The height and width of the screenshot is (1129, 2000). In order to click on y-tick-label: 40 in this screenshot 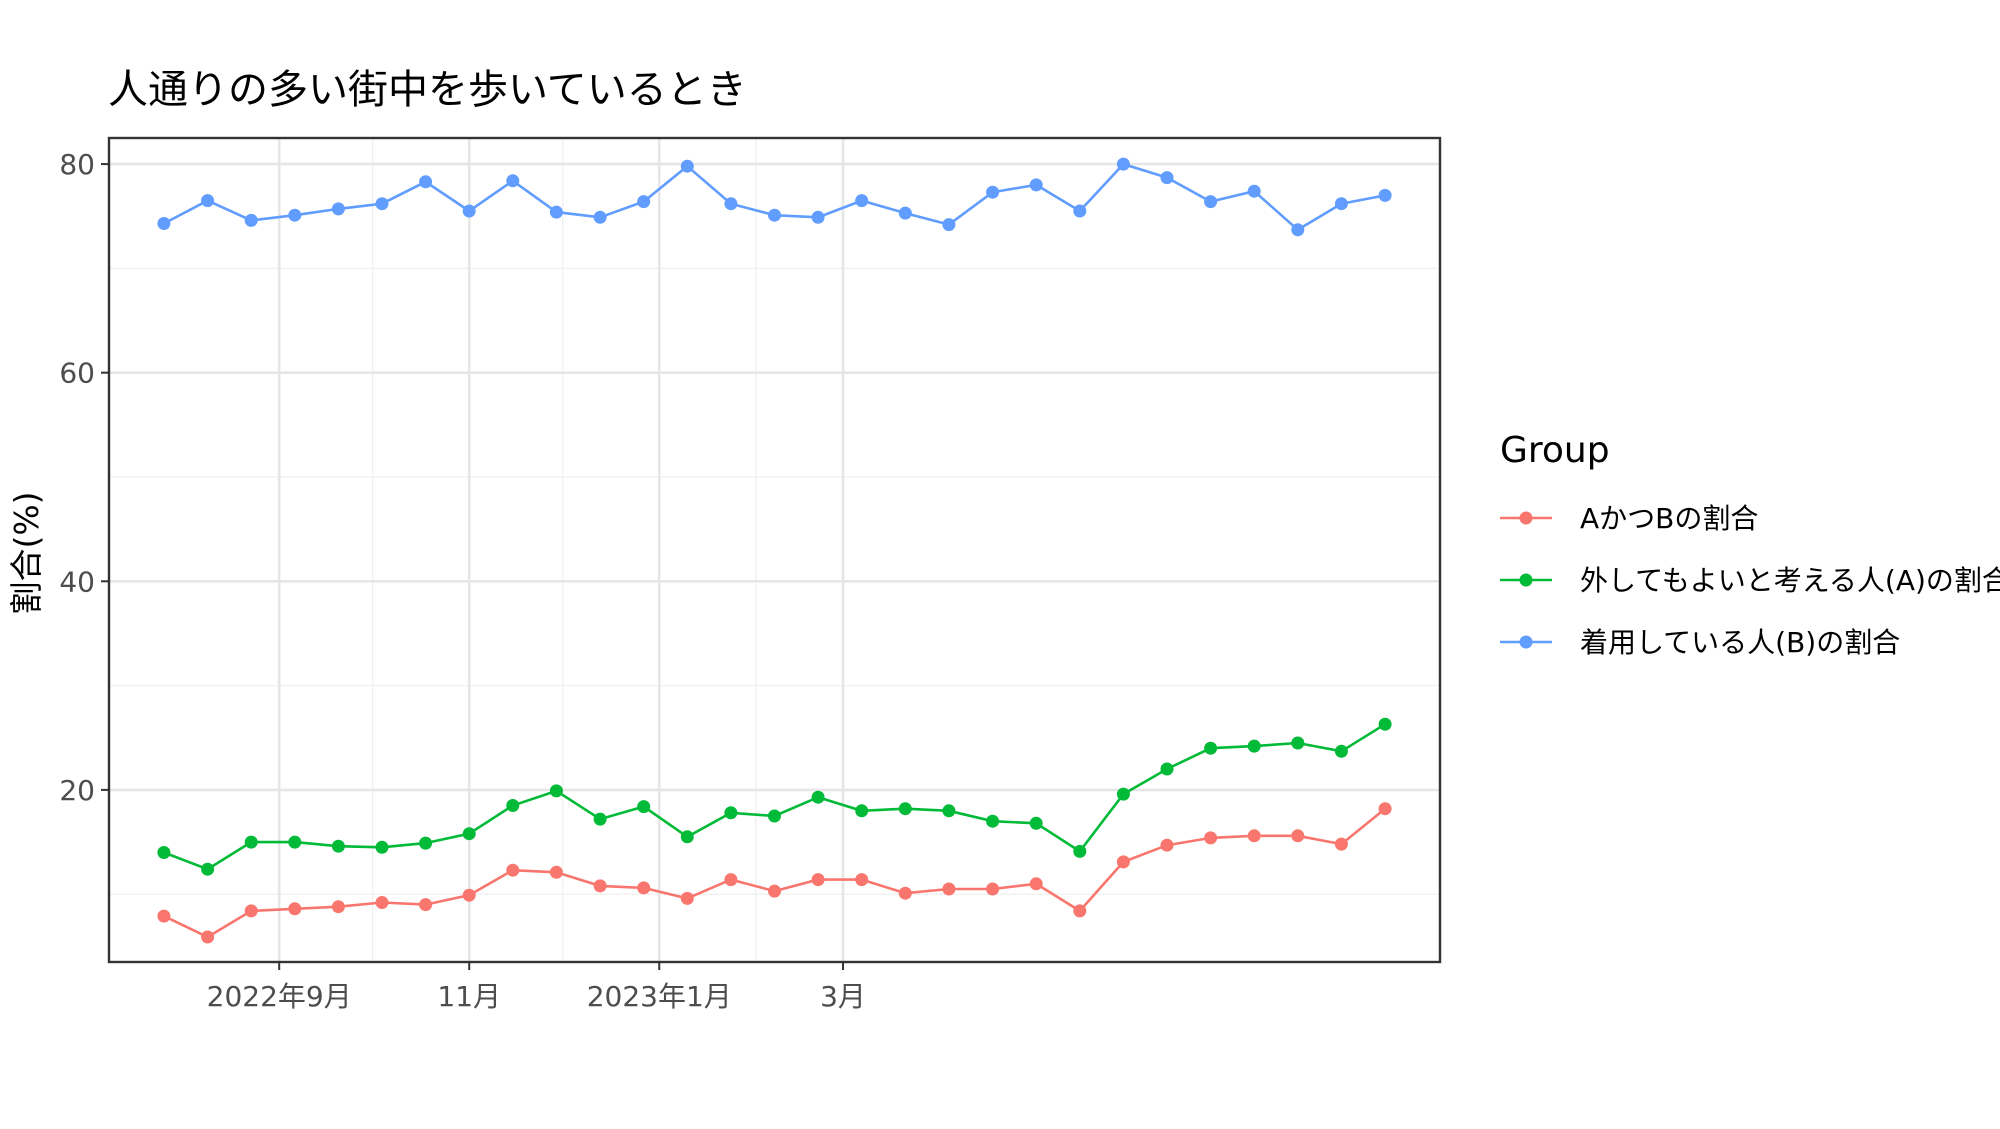, I will do `click(77, 581)`.